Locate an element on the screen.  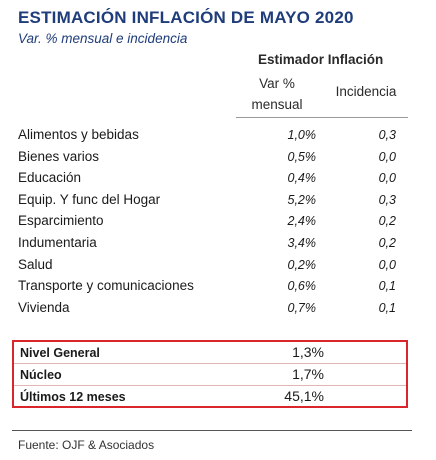
row-var: 0,6% is located at coordinates (302, 286).